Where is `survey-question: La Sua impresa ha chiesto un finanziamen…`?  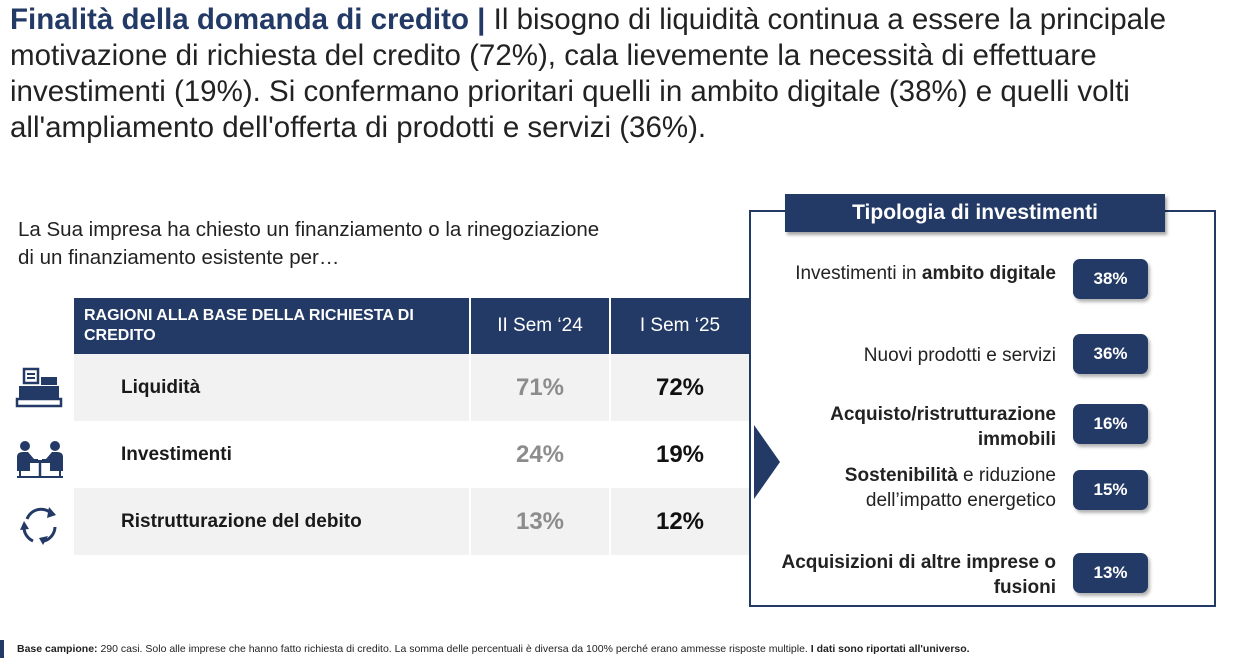 survey-question: La Sua impresa ha chiesto un finanziamen… is located at coordinates (309, 243).